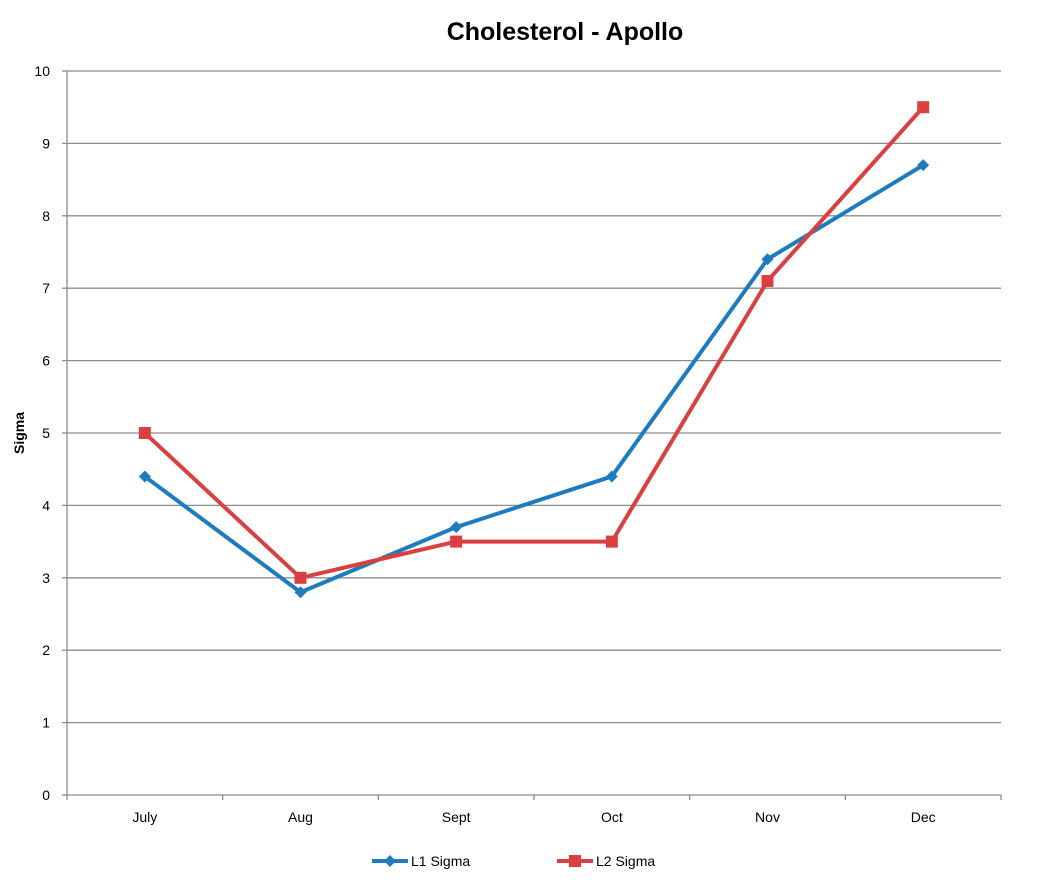 The image size is (1038, 893). What do you see at coordinates (767, 817) in the screenshot?
I see `x-tick-label: Nov` at bounding box center [767, 817].